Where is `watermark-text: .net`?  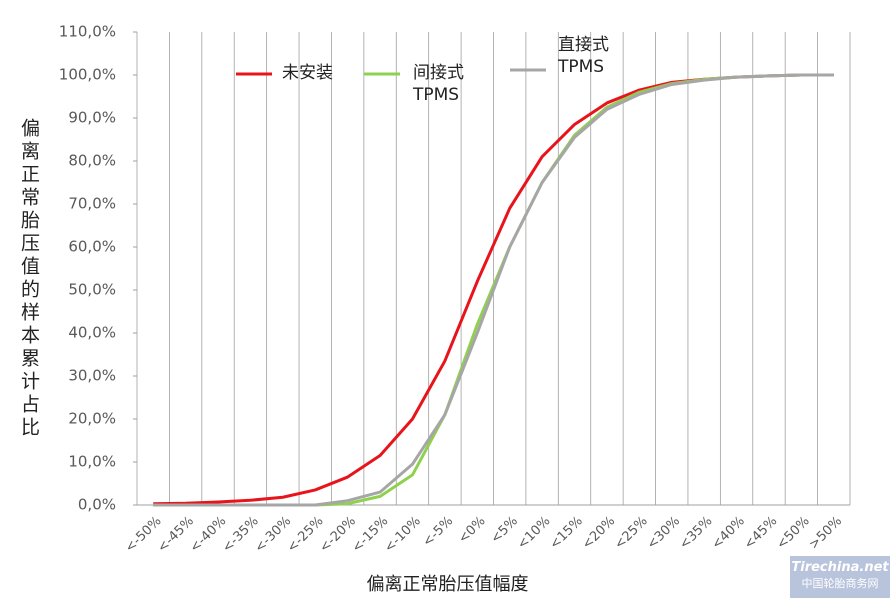 watermark-text: .net is located at coordinates (874, 567).